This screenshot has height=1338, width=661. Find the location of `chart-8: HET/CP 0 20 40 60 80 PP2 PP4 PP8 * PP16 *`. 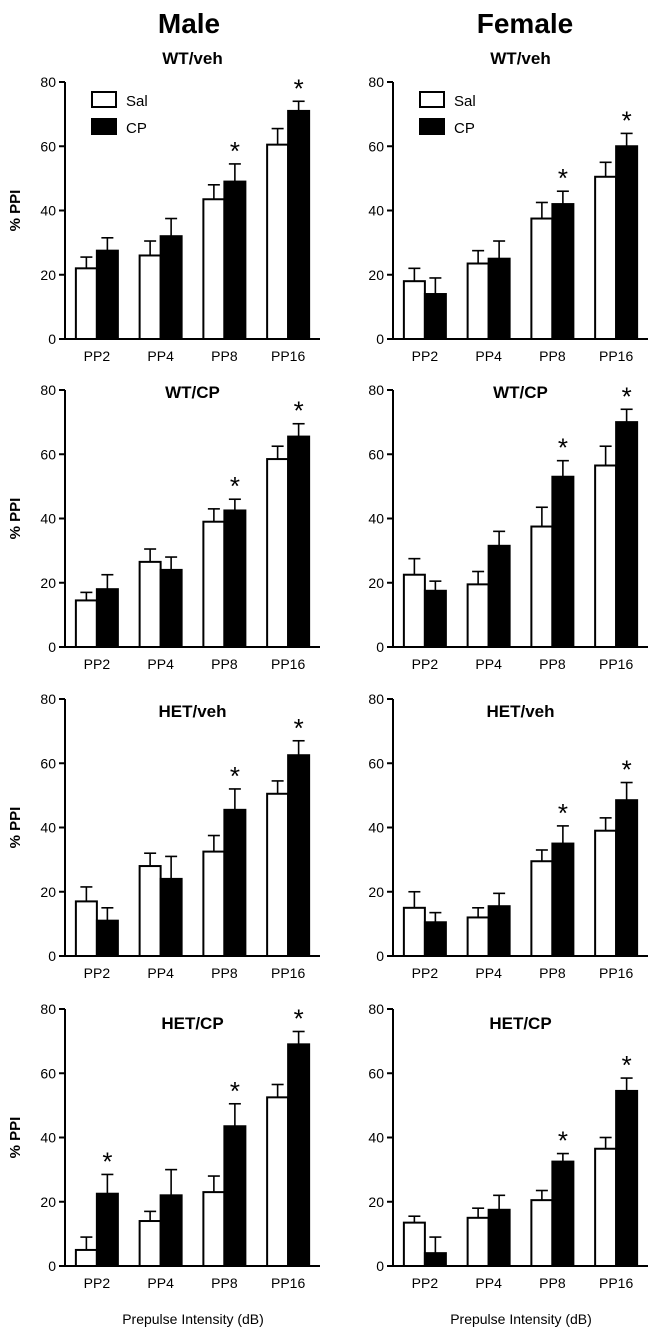

chart-8: HET/CP 0 20 40 60 80 PP2 PP4 PP8 * PP16 * is located at coordinates (508, 1146).